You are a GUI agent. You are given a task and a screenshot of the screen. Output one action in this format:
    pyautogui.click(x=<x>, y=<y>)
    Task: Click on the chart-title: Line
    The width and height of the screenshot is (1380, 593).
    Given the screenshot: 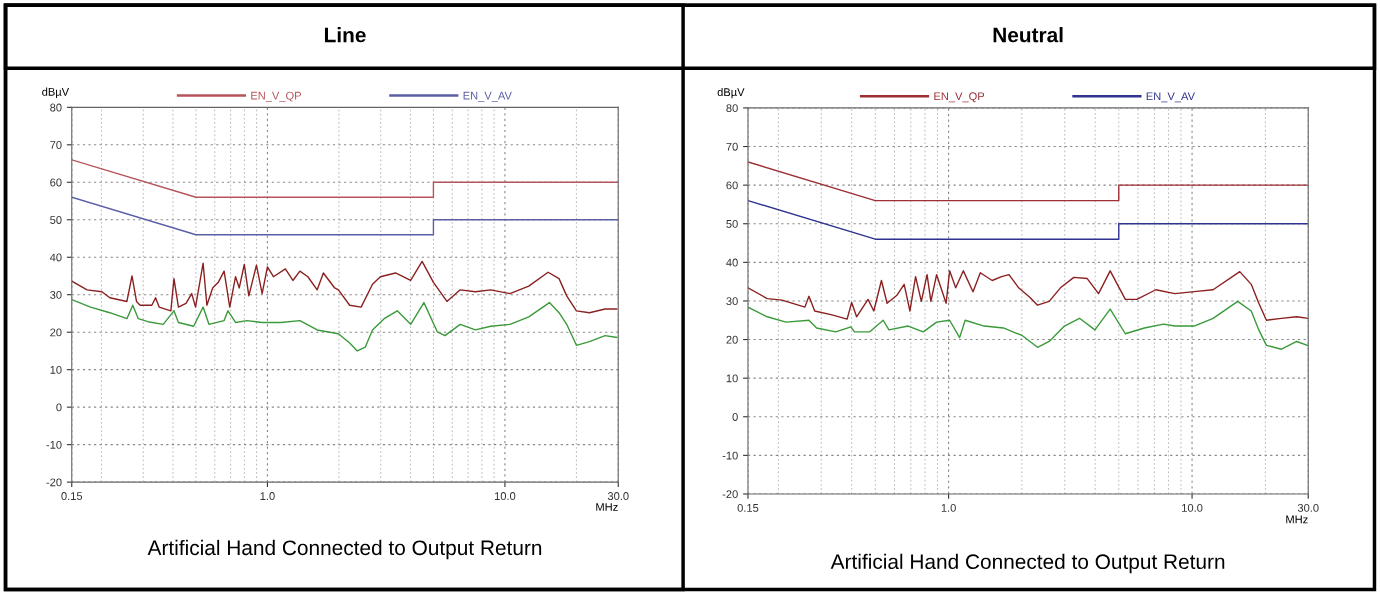 What is the action you would take?
    pyautogui.click(x=345, y=35)
    